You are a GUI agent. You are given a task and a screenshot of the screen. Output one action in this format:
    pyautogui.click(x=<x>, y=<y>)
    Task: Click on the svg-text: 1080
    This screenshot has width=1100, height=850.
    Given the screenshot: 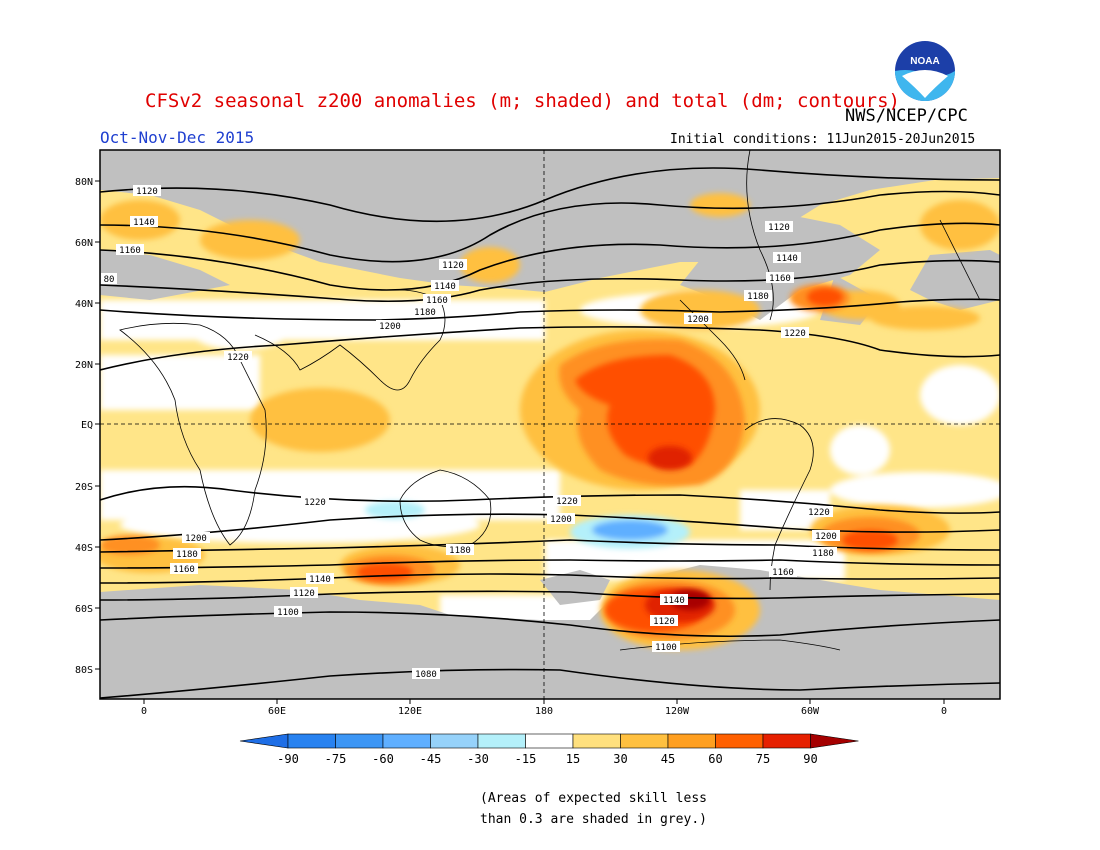 What is the action you would take?
    pyautogui.click(x=426, y=675)
    